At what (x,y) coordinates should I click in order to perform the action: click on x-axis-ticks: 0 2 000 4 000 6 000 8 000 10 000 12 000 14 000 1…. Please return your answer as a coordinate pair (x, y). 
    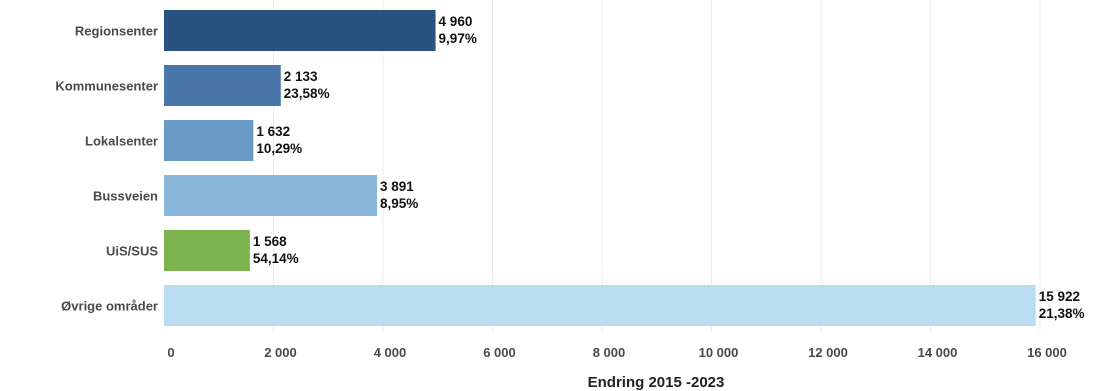
    Looking at the image, I should click on (617, 352).